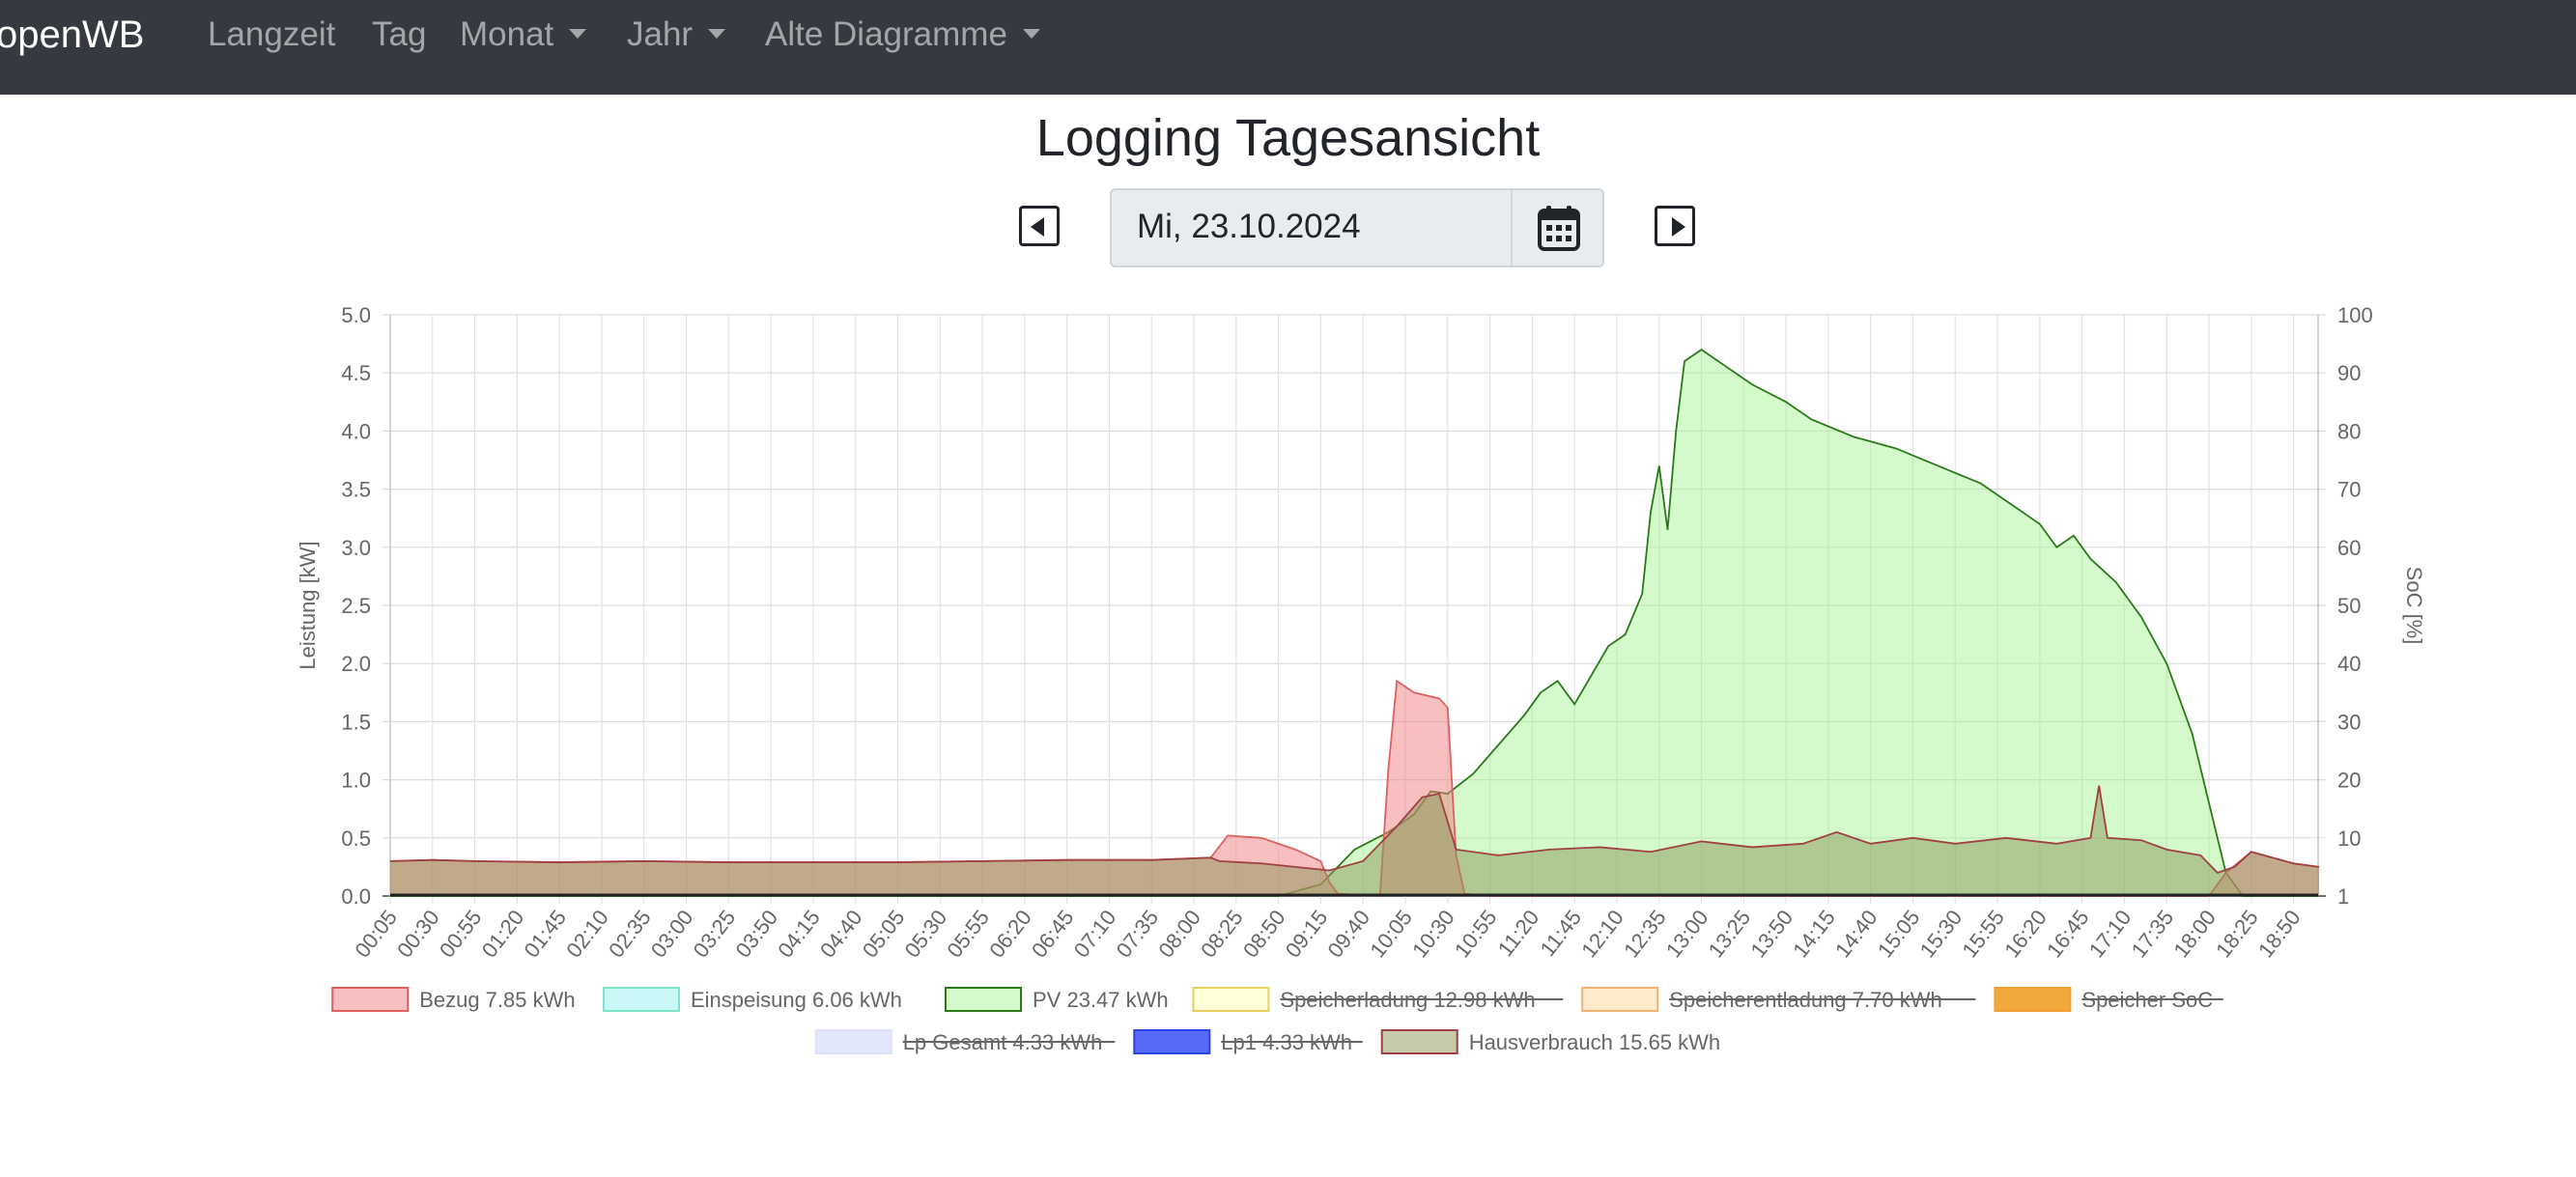 The width and height of the screenshot is (2576, 1177). What do you see at coordinates (676, 34) in the screenshot?
I see `nav-item-jahr: Jahr` at bounding box center [676, 34].